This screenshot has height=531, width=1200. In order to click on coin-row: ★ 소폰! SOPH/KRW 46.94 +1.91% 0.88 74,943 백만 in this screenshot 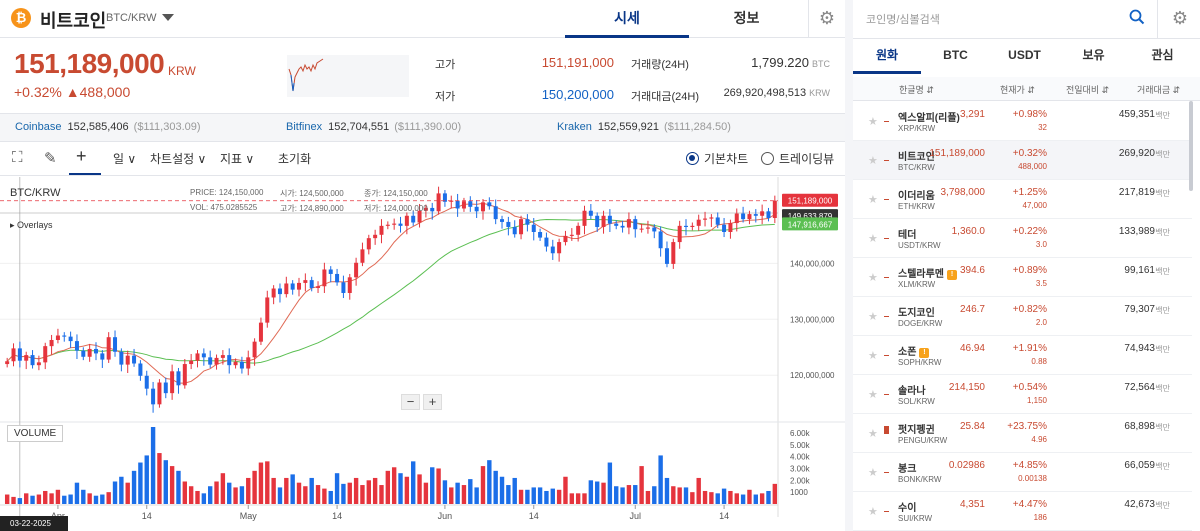, I will do `click(1022, 355)`.